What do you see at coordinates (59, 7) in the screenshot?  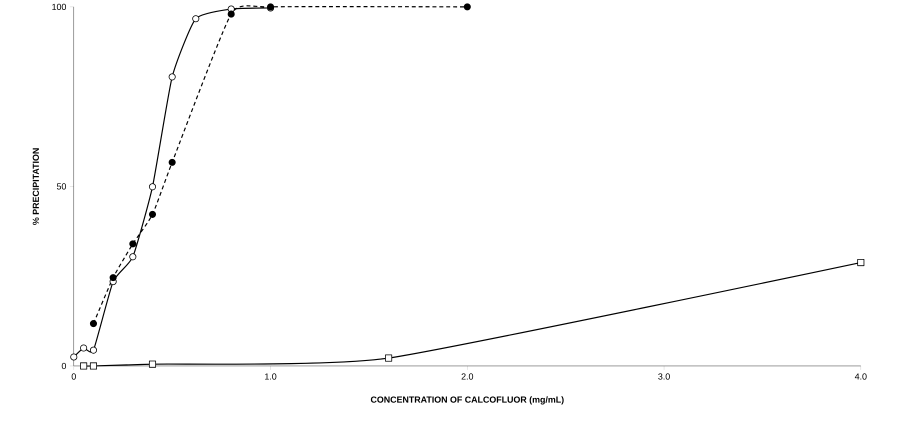 I see `y-tick-label: 100` at bounding box center [59, 7].